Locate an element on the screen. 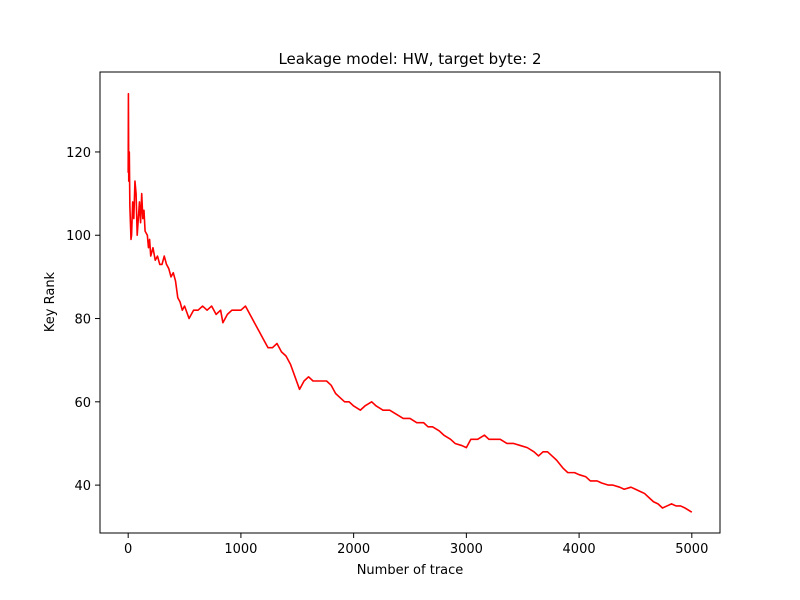  x-axis-label: Number of trace is located at coordinates (410, 570).